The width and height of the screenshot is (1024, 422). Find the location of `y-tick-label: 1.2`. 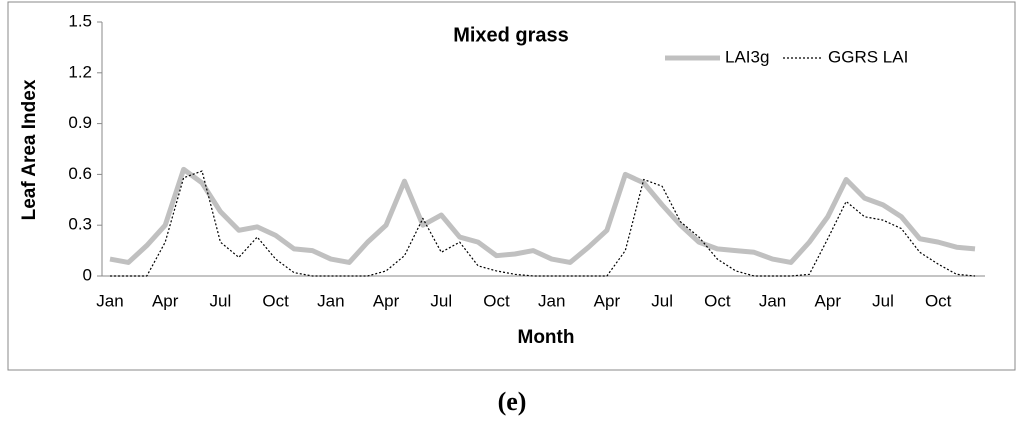

y-tick-label: 1.2 is located at coordinates (80, 71).